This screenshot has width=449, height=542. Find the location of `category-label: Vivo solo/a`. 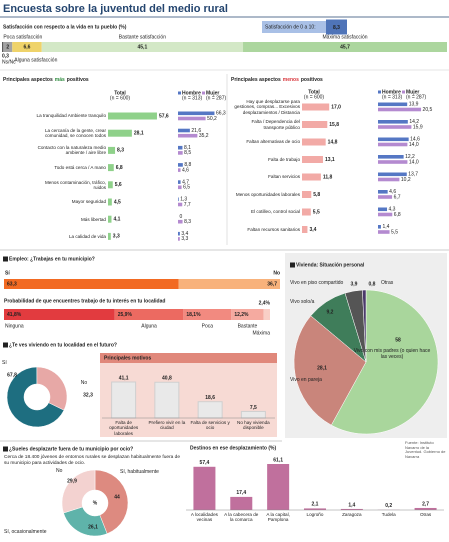

category-label: Vivo solo/a is located at coordinates (302, 302).